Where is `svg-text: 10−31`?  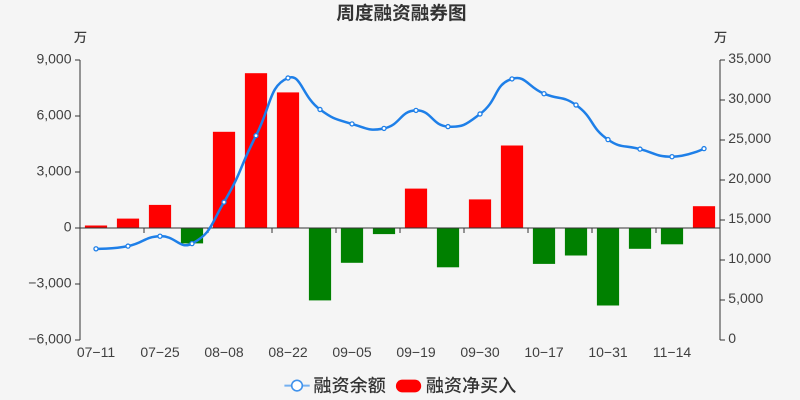
svg-text: 10−31 is located at coordinates (608, 352).